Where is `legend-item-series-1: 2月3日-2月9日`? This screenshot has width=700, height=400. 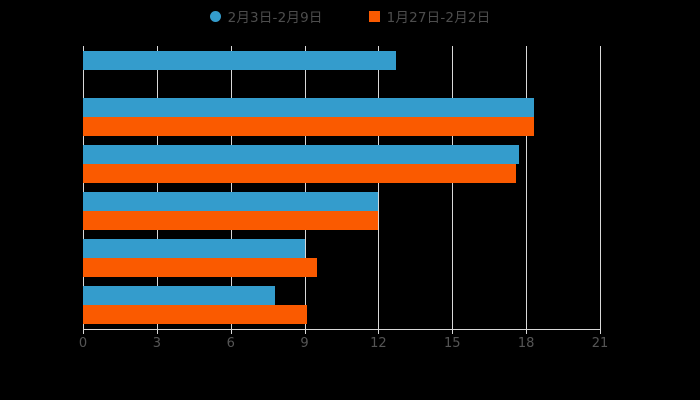
legend-item-series-1: 2月3日-2月9日 is located at coordinates (266, 16).